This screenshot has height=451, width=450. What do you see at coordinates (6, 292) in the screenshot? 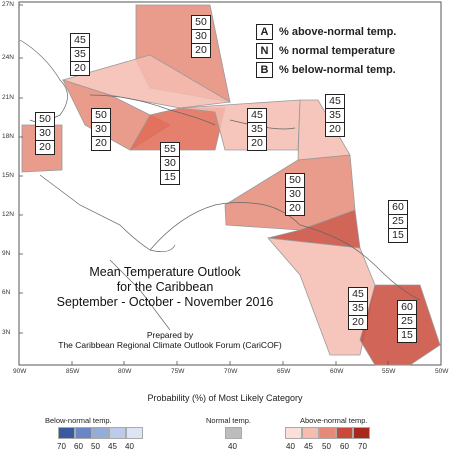
I see `lat-label: 6N` at bounding box center [6, 292].